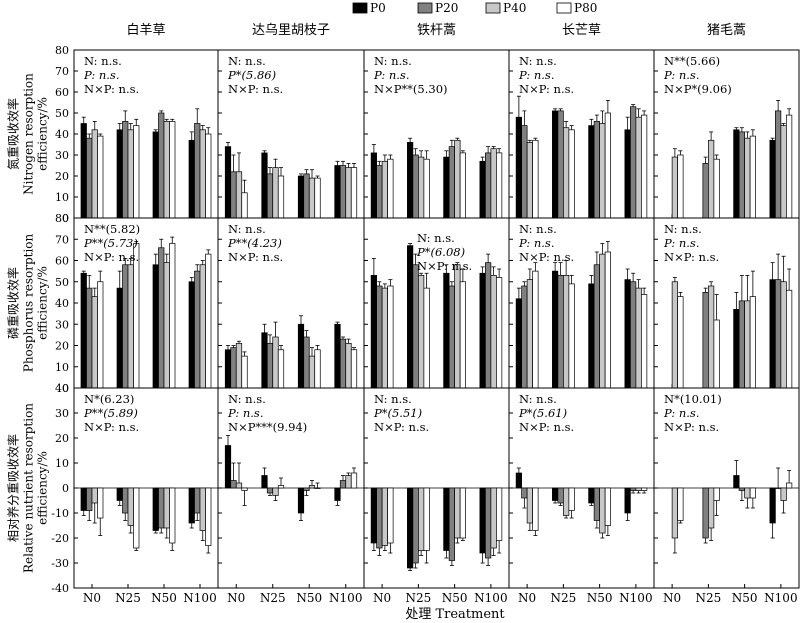  Describe the element at coordinates (455, 598) in the screenshot. I see `x-category-label: N50` at that location.